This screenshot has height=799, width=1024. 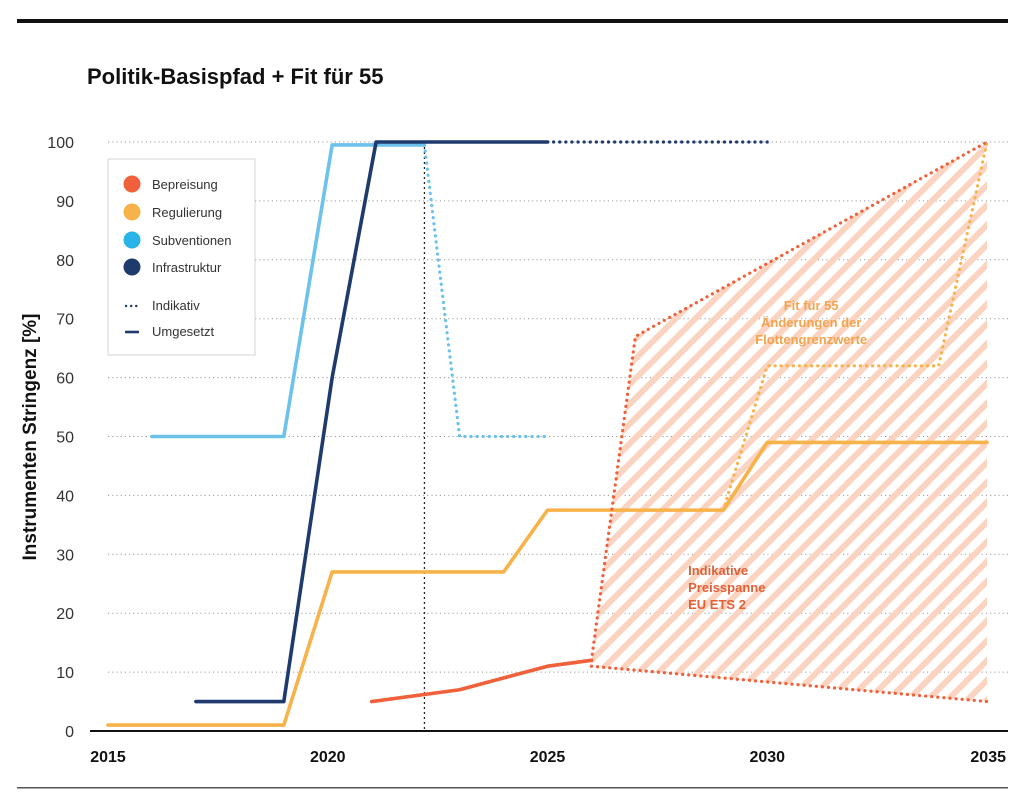 What do you see at coordinates (717, 604) in the screenshot?
I see `annotation-line: EU ETS 2` at bounding box center [717, 604].